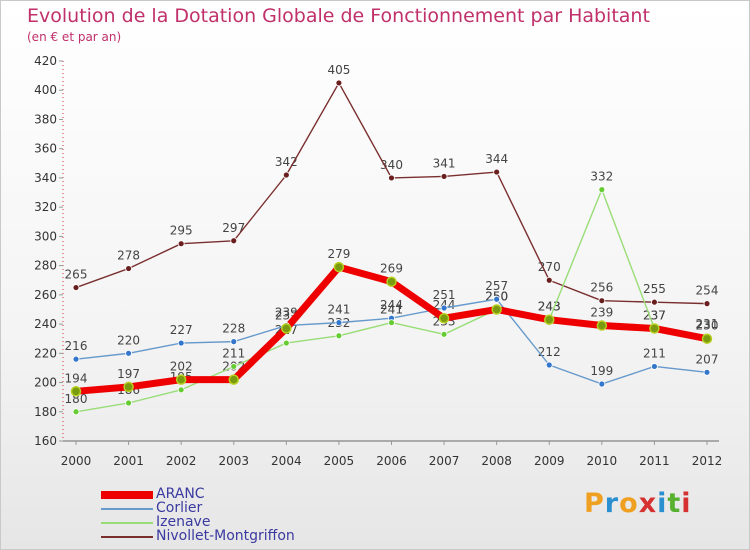 Image resolution: width=750 pixels, height=550 pixels. I want to click on legend-label: Izenave, so click(183, 522).